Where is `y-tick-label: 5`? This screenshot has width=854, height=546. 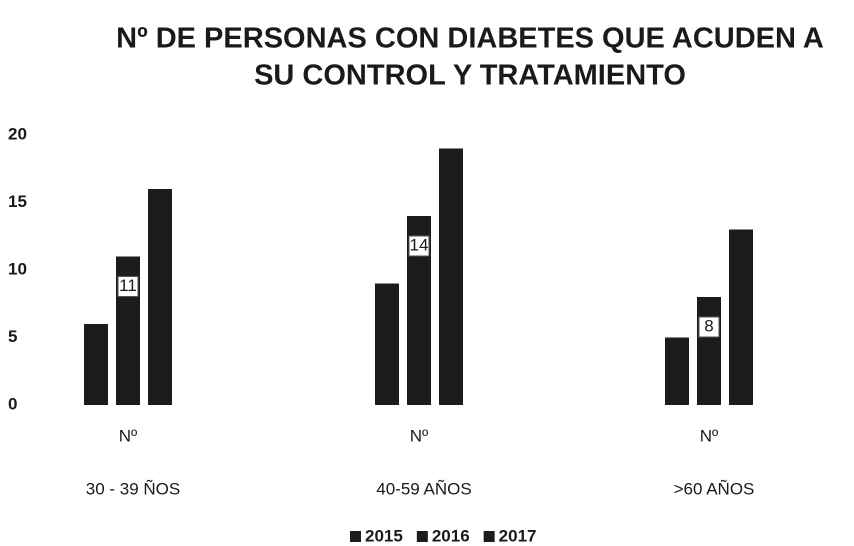
y-tick-label: 5 is located at coordinates (12, 336).